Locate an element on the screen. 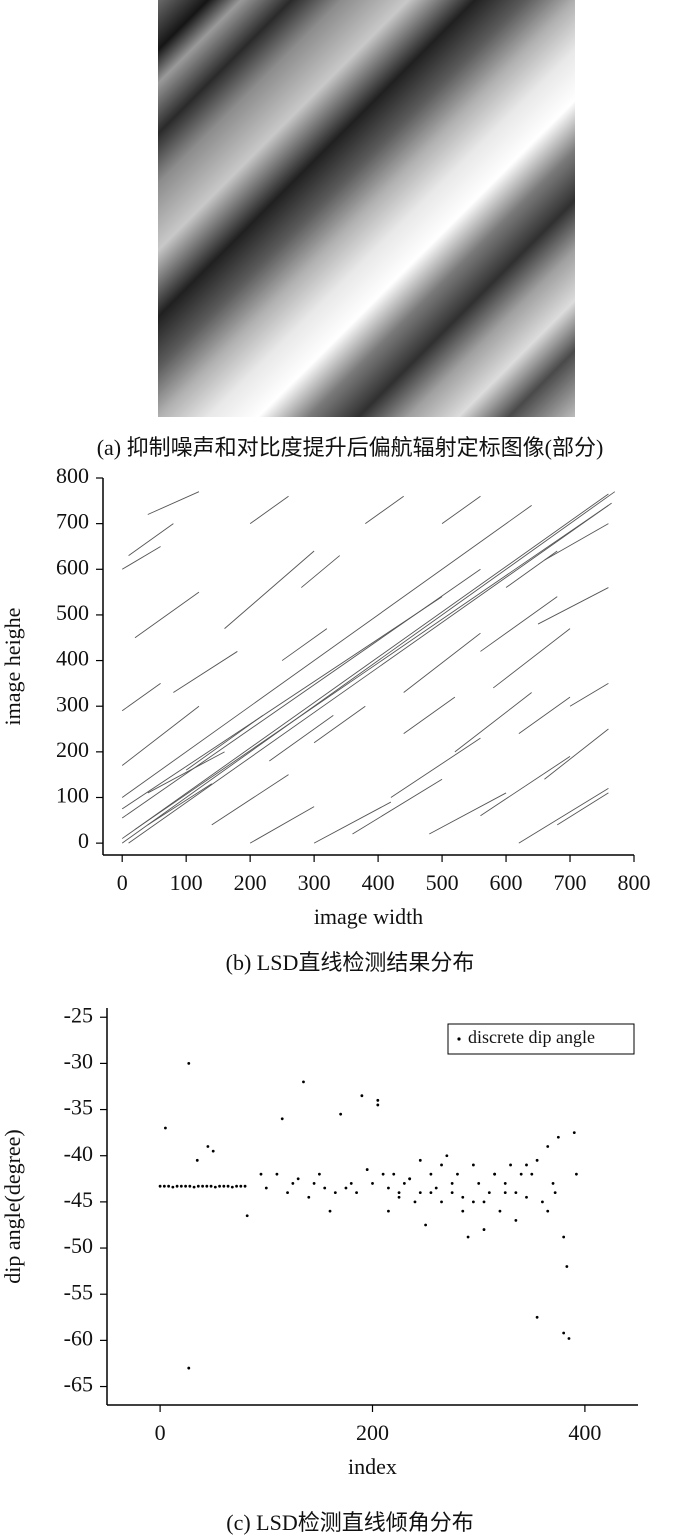 The width and height of the screenshot is (700, 1538). caption: (a) 抑制噪声和对比度提升后偏航辐射定标图像(部分) is located at coordinates (350, 447).